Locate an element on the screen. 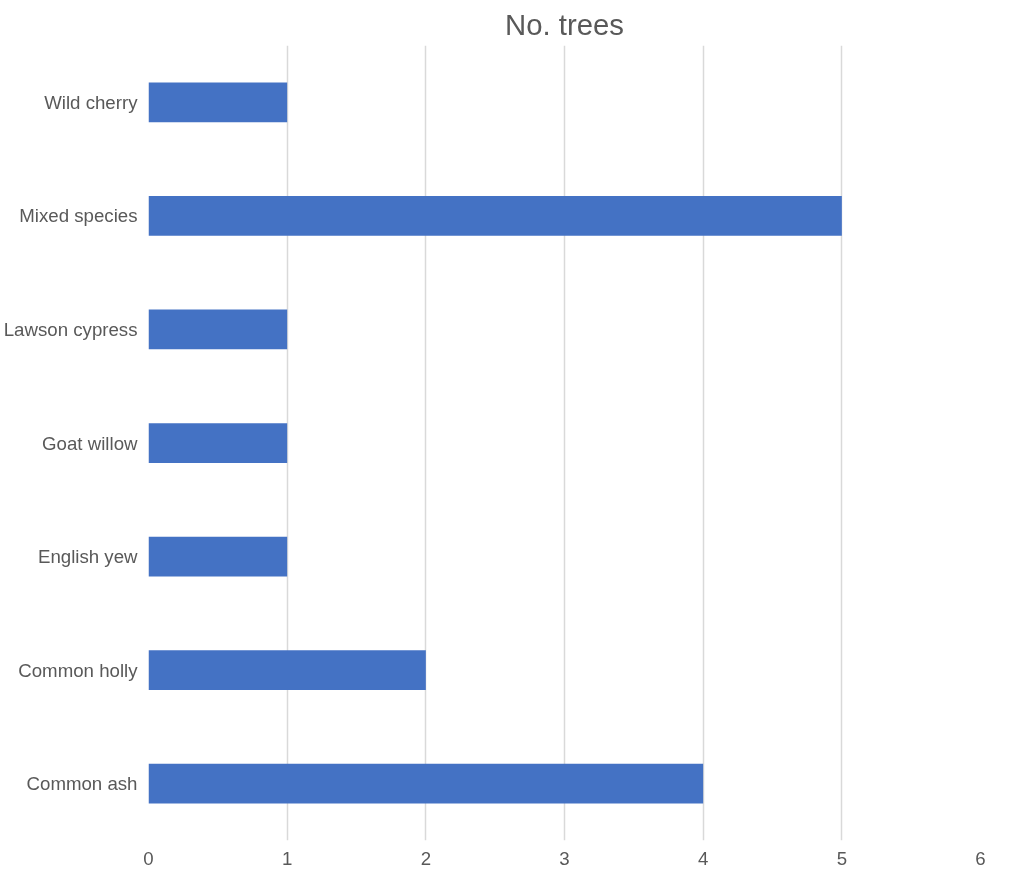  y-tick-label: Wild cherry is located at coordinates (91, 102).